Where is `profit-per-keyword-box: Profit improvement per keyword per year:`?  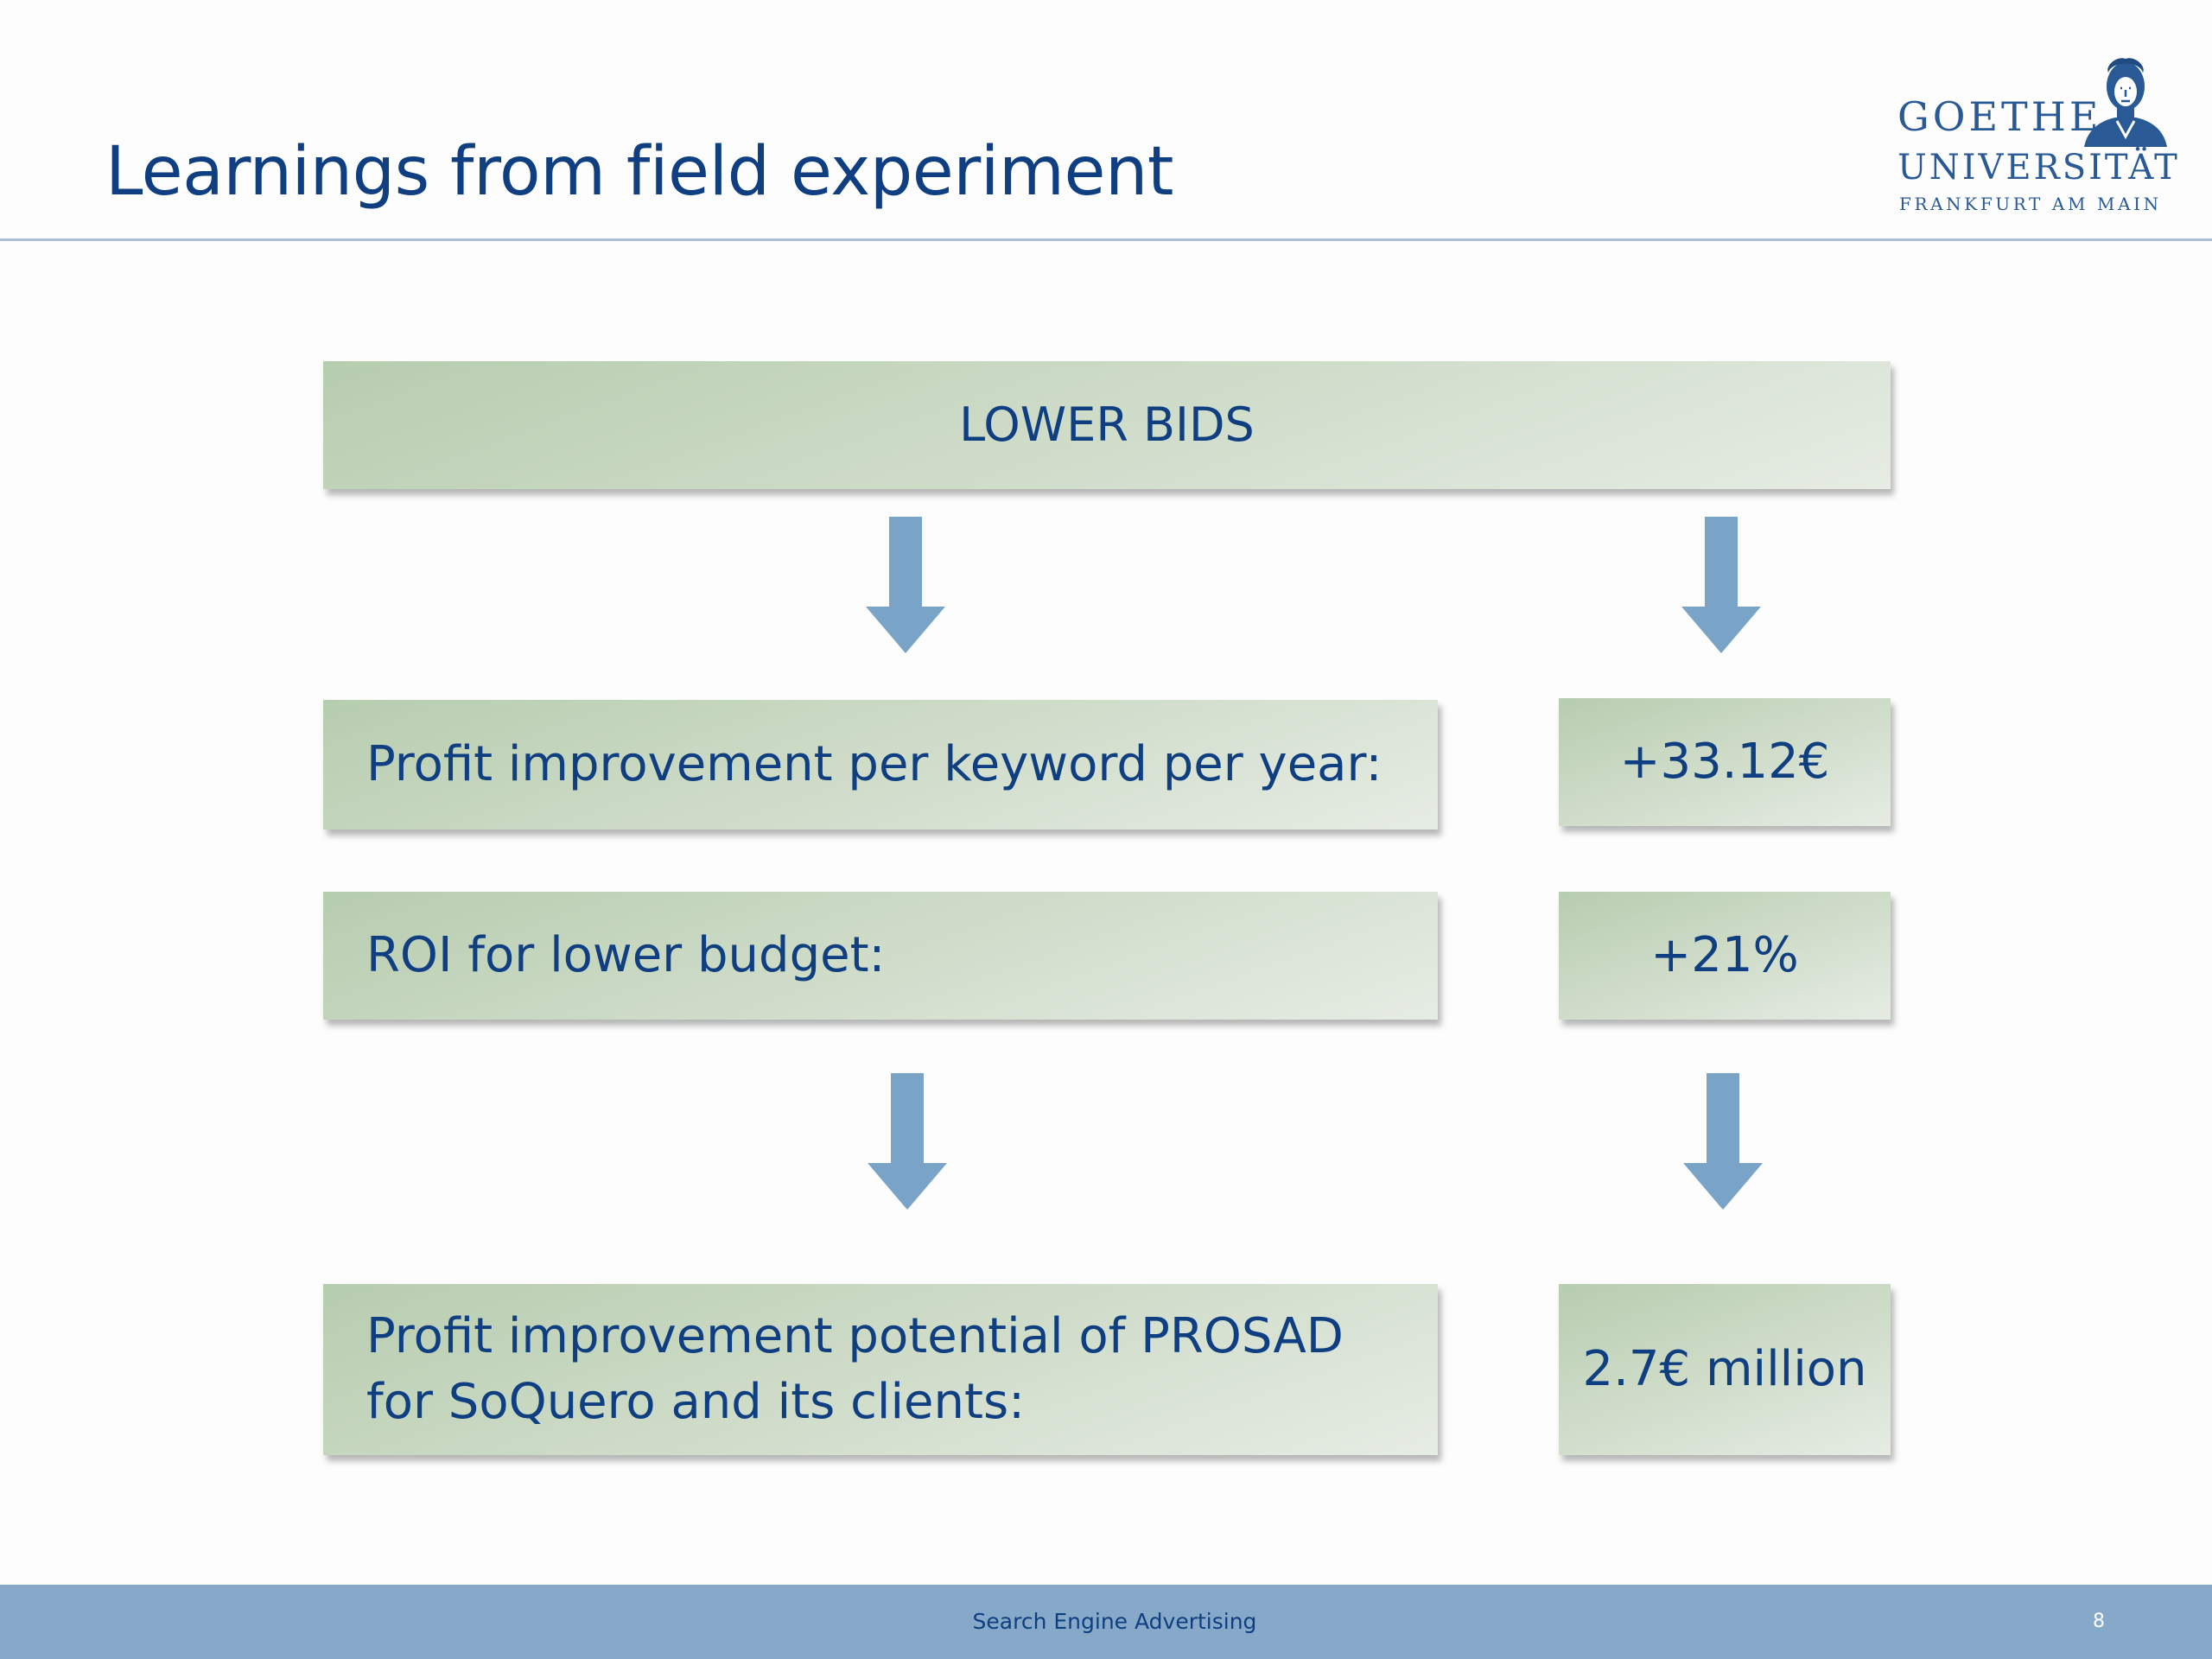
profit-per-keyword-box: Profit improvement per keyword per year: is located at coordinates (880, 765).